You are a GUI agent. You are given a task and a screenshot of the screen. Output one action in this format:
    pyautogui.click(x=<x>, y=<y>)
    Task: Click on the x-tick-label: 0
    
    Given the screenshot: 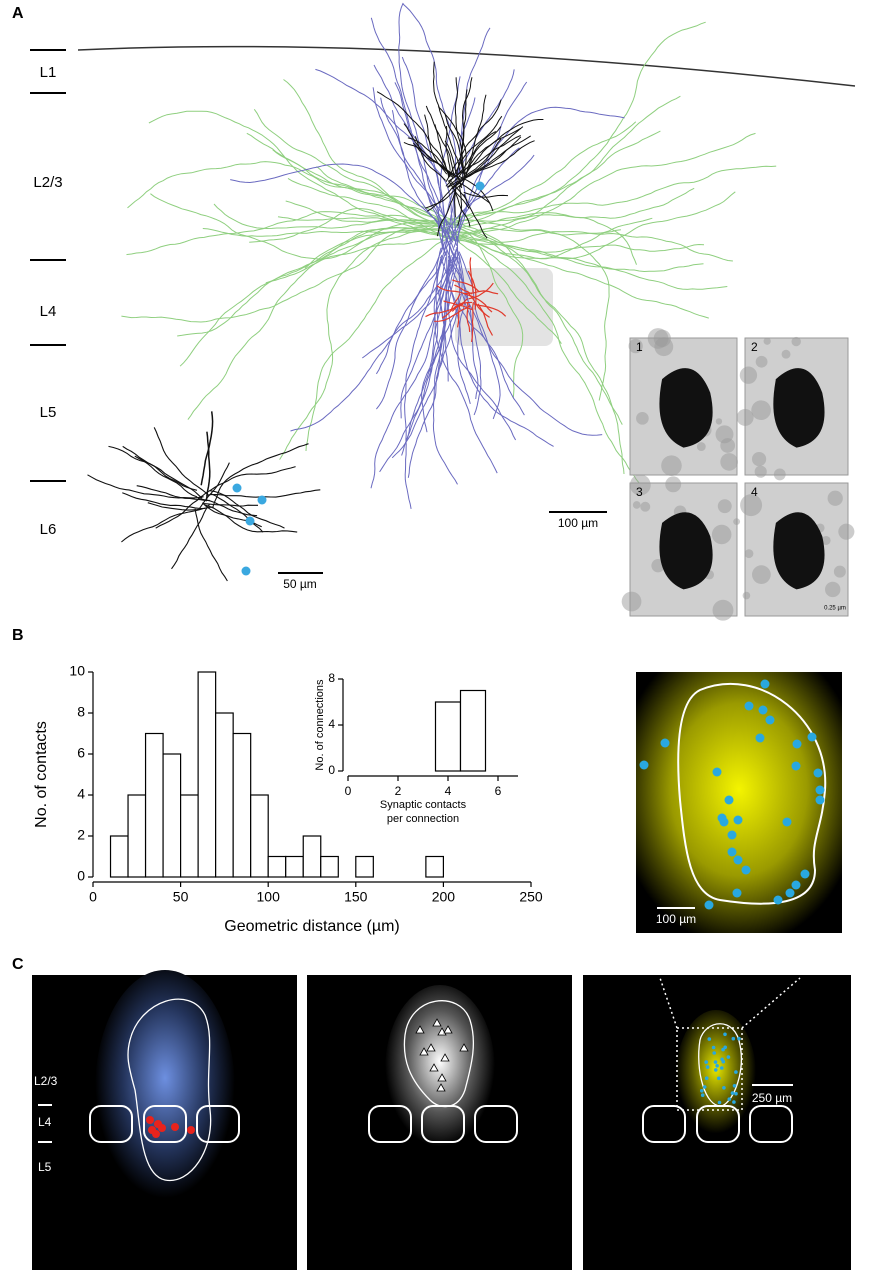 What is the action you would take?
    pyautogui.click(x=348, y=791)
    